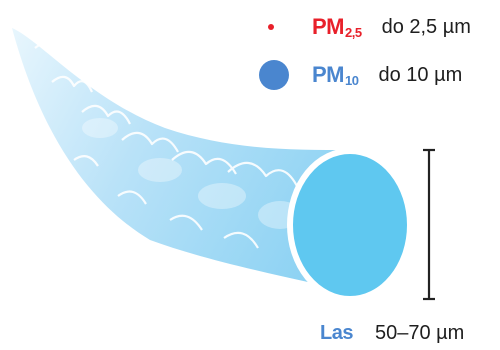 This screenshot has height=350, width=500. Describe the element at coordinates (337, 27) in the screenshot. I see `pm25-label: PM2,5` at that location.